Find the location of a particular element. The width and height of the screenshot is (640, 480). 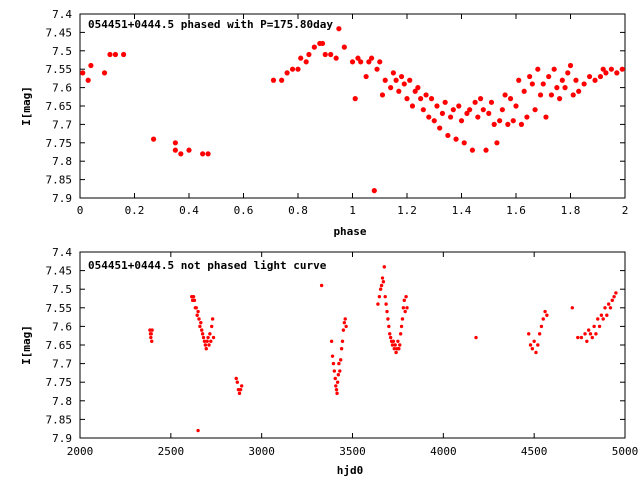

unphased-ytick-label: 7.5 is located at coordinates (62, 289).